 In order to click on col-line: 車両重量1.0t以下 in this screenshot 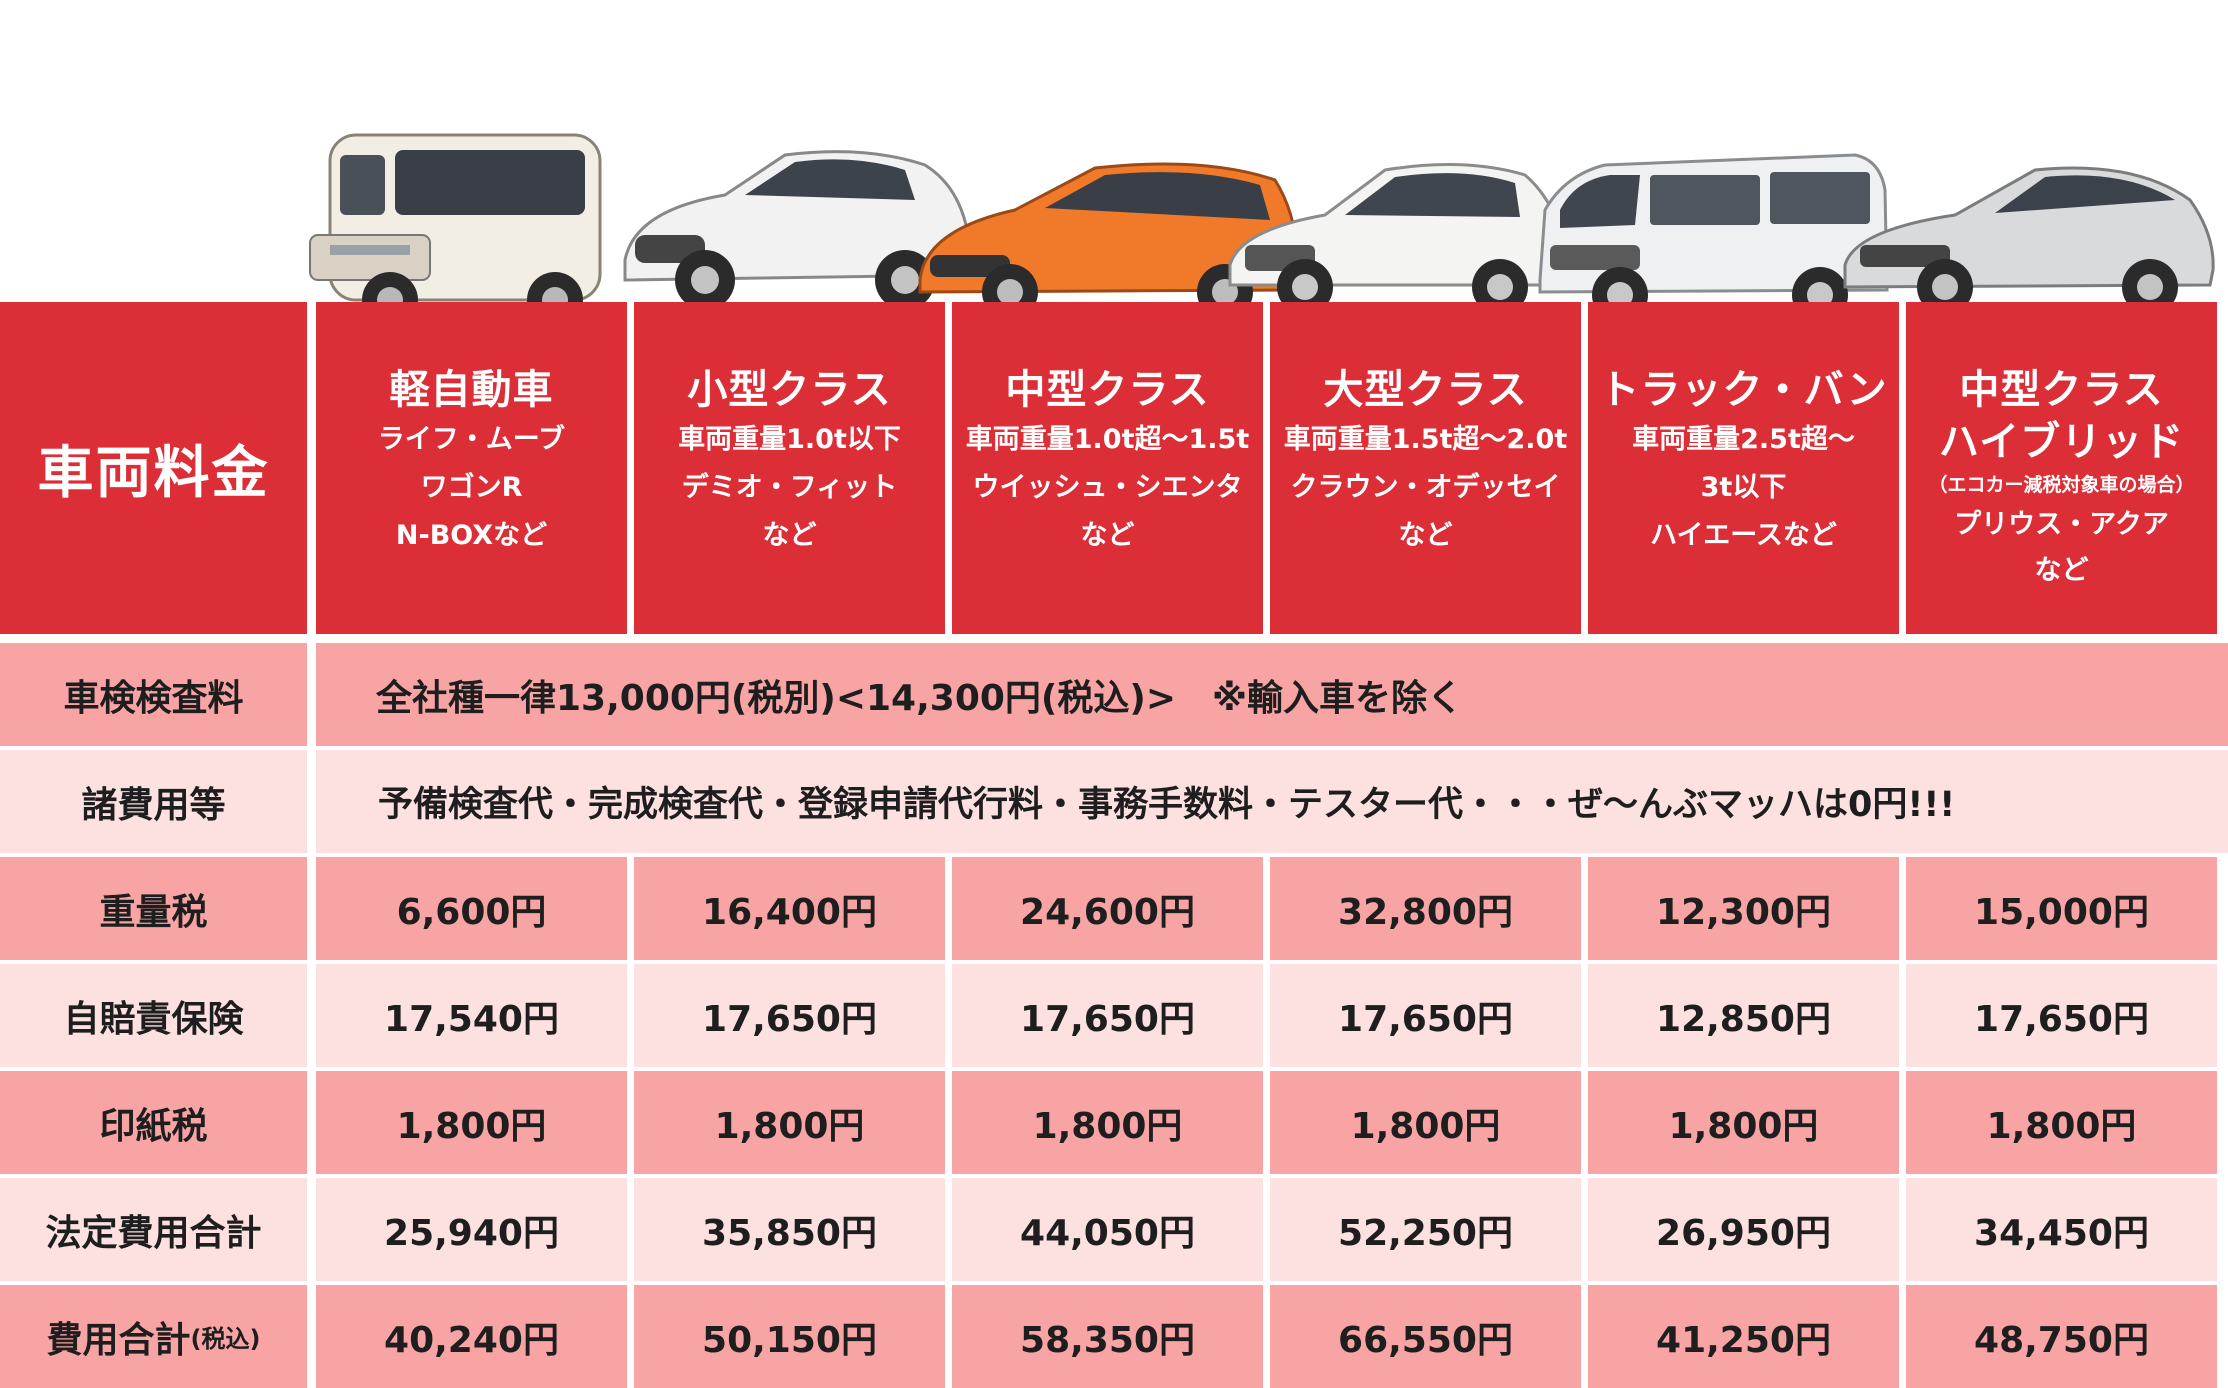, I will do `click(789, 439)`.